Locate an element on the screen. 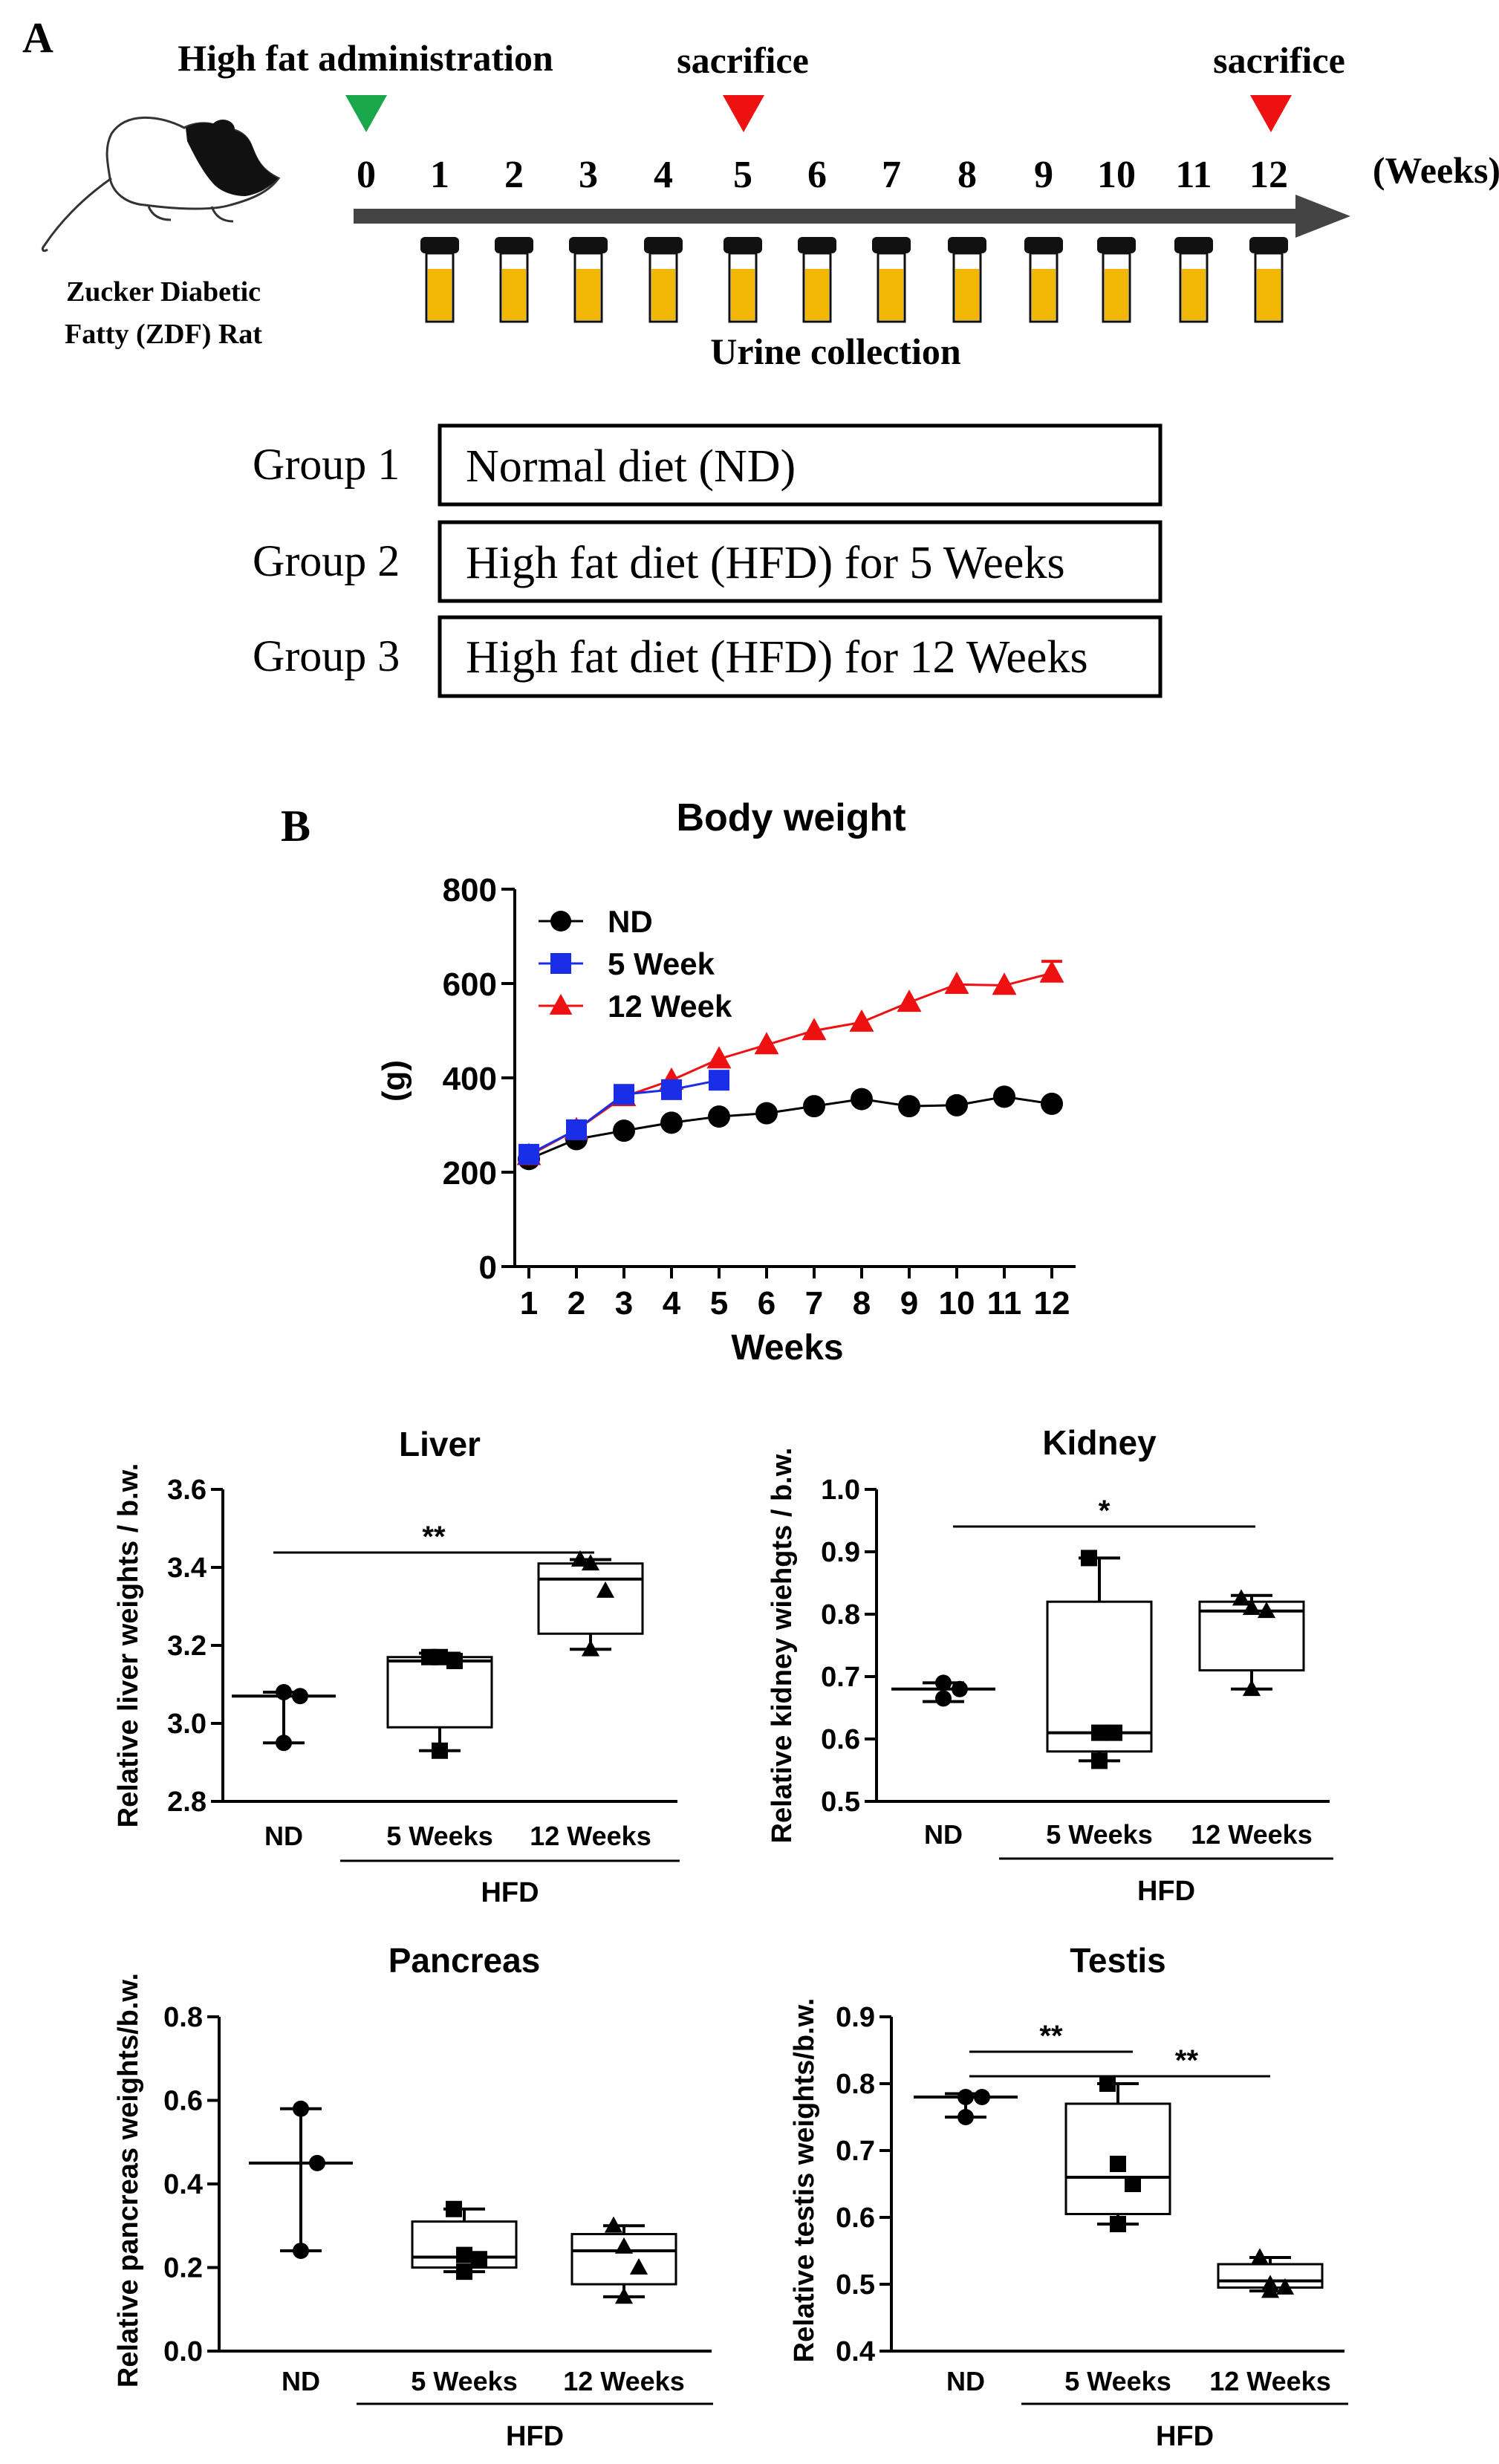  y-tick-label: 3.0 is located at coordinates (187, 1724).